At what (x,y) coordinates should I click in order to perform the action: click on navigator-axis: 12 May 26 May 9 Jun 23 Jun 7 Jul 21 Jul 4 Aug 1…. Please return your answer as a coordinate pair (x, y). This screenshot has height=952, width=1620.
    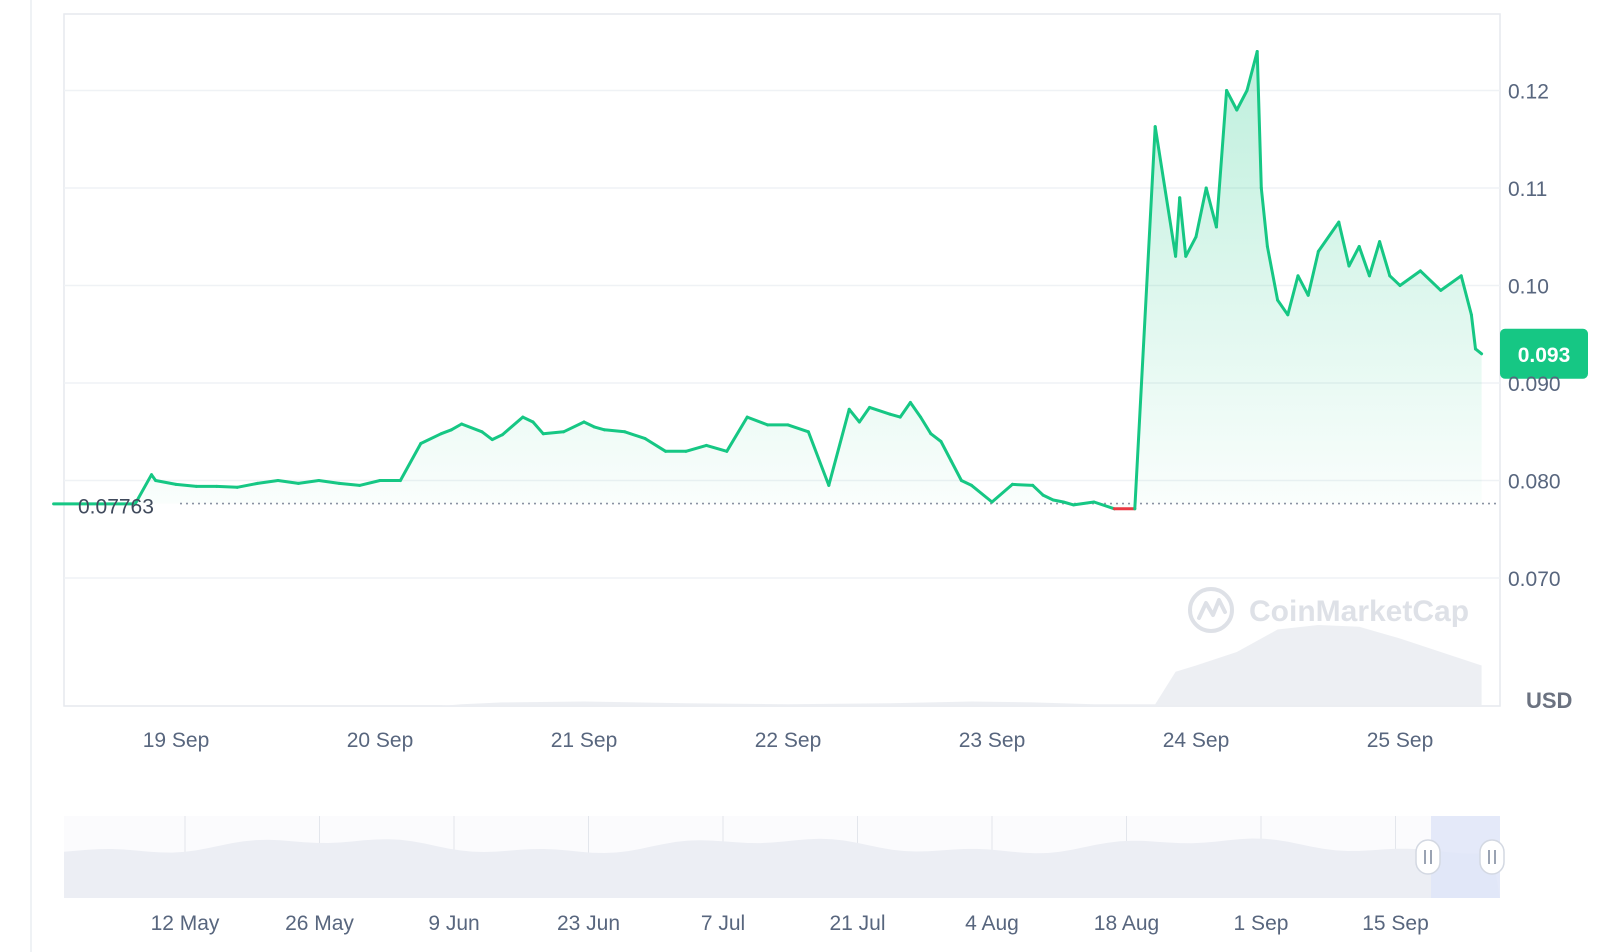
    Looking at the image, I should click on (790, 923).